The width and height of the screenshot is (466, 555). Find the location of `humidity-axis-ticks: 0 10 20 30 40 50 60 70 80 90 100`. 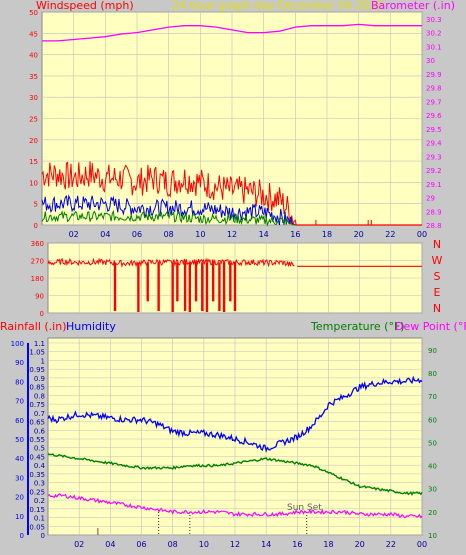

humidity-axis-ticks: 0 10 20 30 40 50 60 70 80 90 100 is located at coordinates (20, 440).